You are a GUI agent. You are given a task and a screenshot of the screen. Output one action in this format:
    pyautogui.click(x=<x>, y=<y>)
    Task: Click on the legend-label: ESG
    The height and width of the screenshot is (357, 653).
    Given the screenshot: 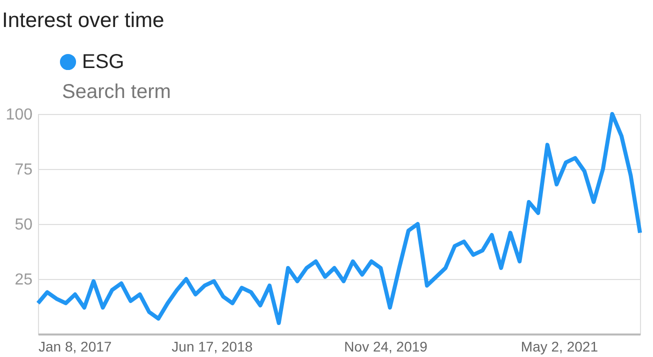 What is the action you would take?
    pyautogui.click(x=103, y=62)
    